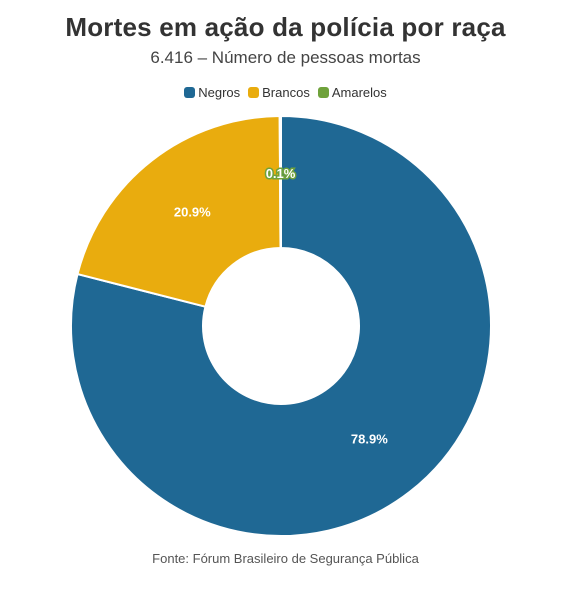  Describe the element at coordinates (285, 27) in the screenshot. I see `chart-title: Mortes em ação da polícia por raça` at that location.